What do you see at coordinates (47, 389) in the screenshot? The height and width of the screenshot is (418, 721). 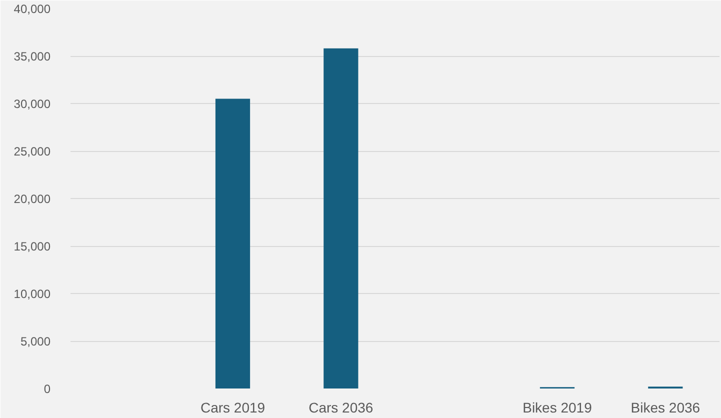 I see `y-tick-label: 0` at bounding box center [47, 389].